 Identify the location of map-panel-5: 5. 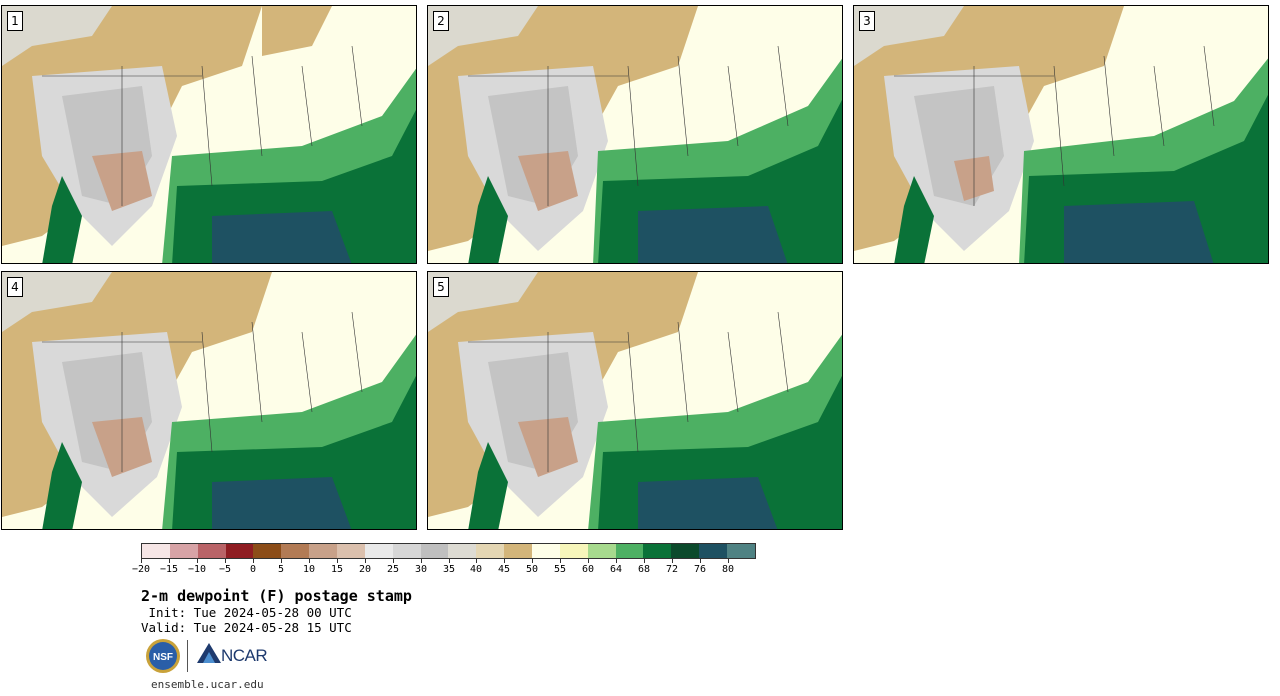
(635, 400).